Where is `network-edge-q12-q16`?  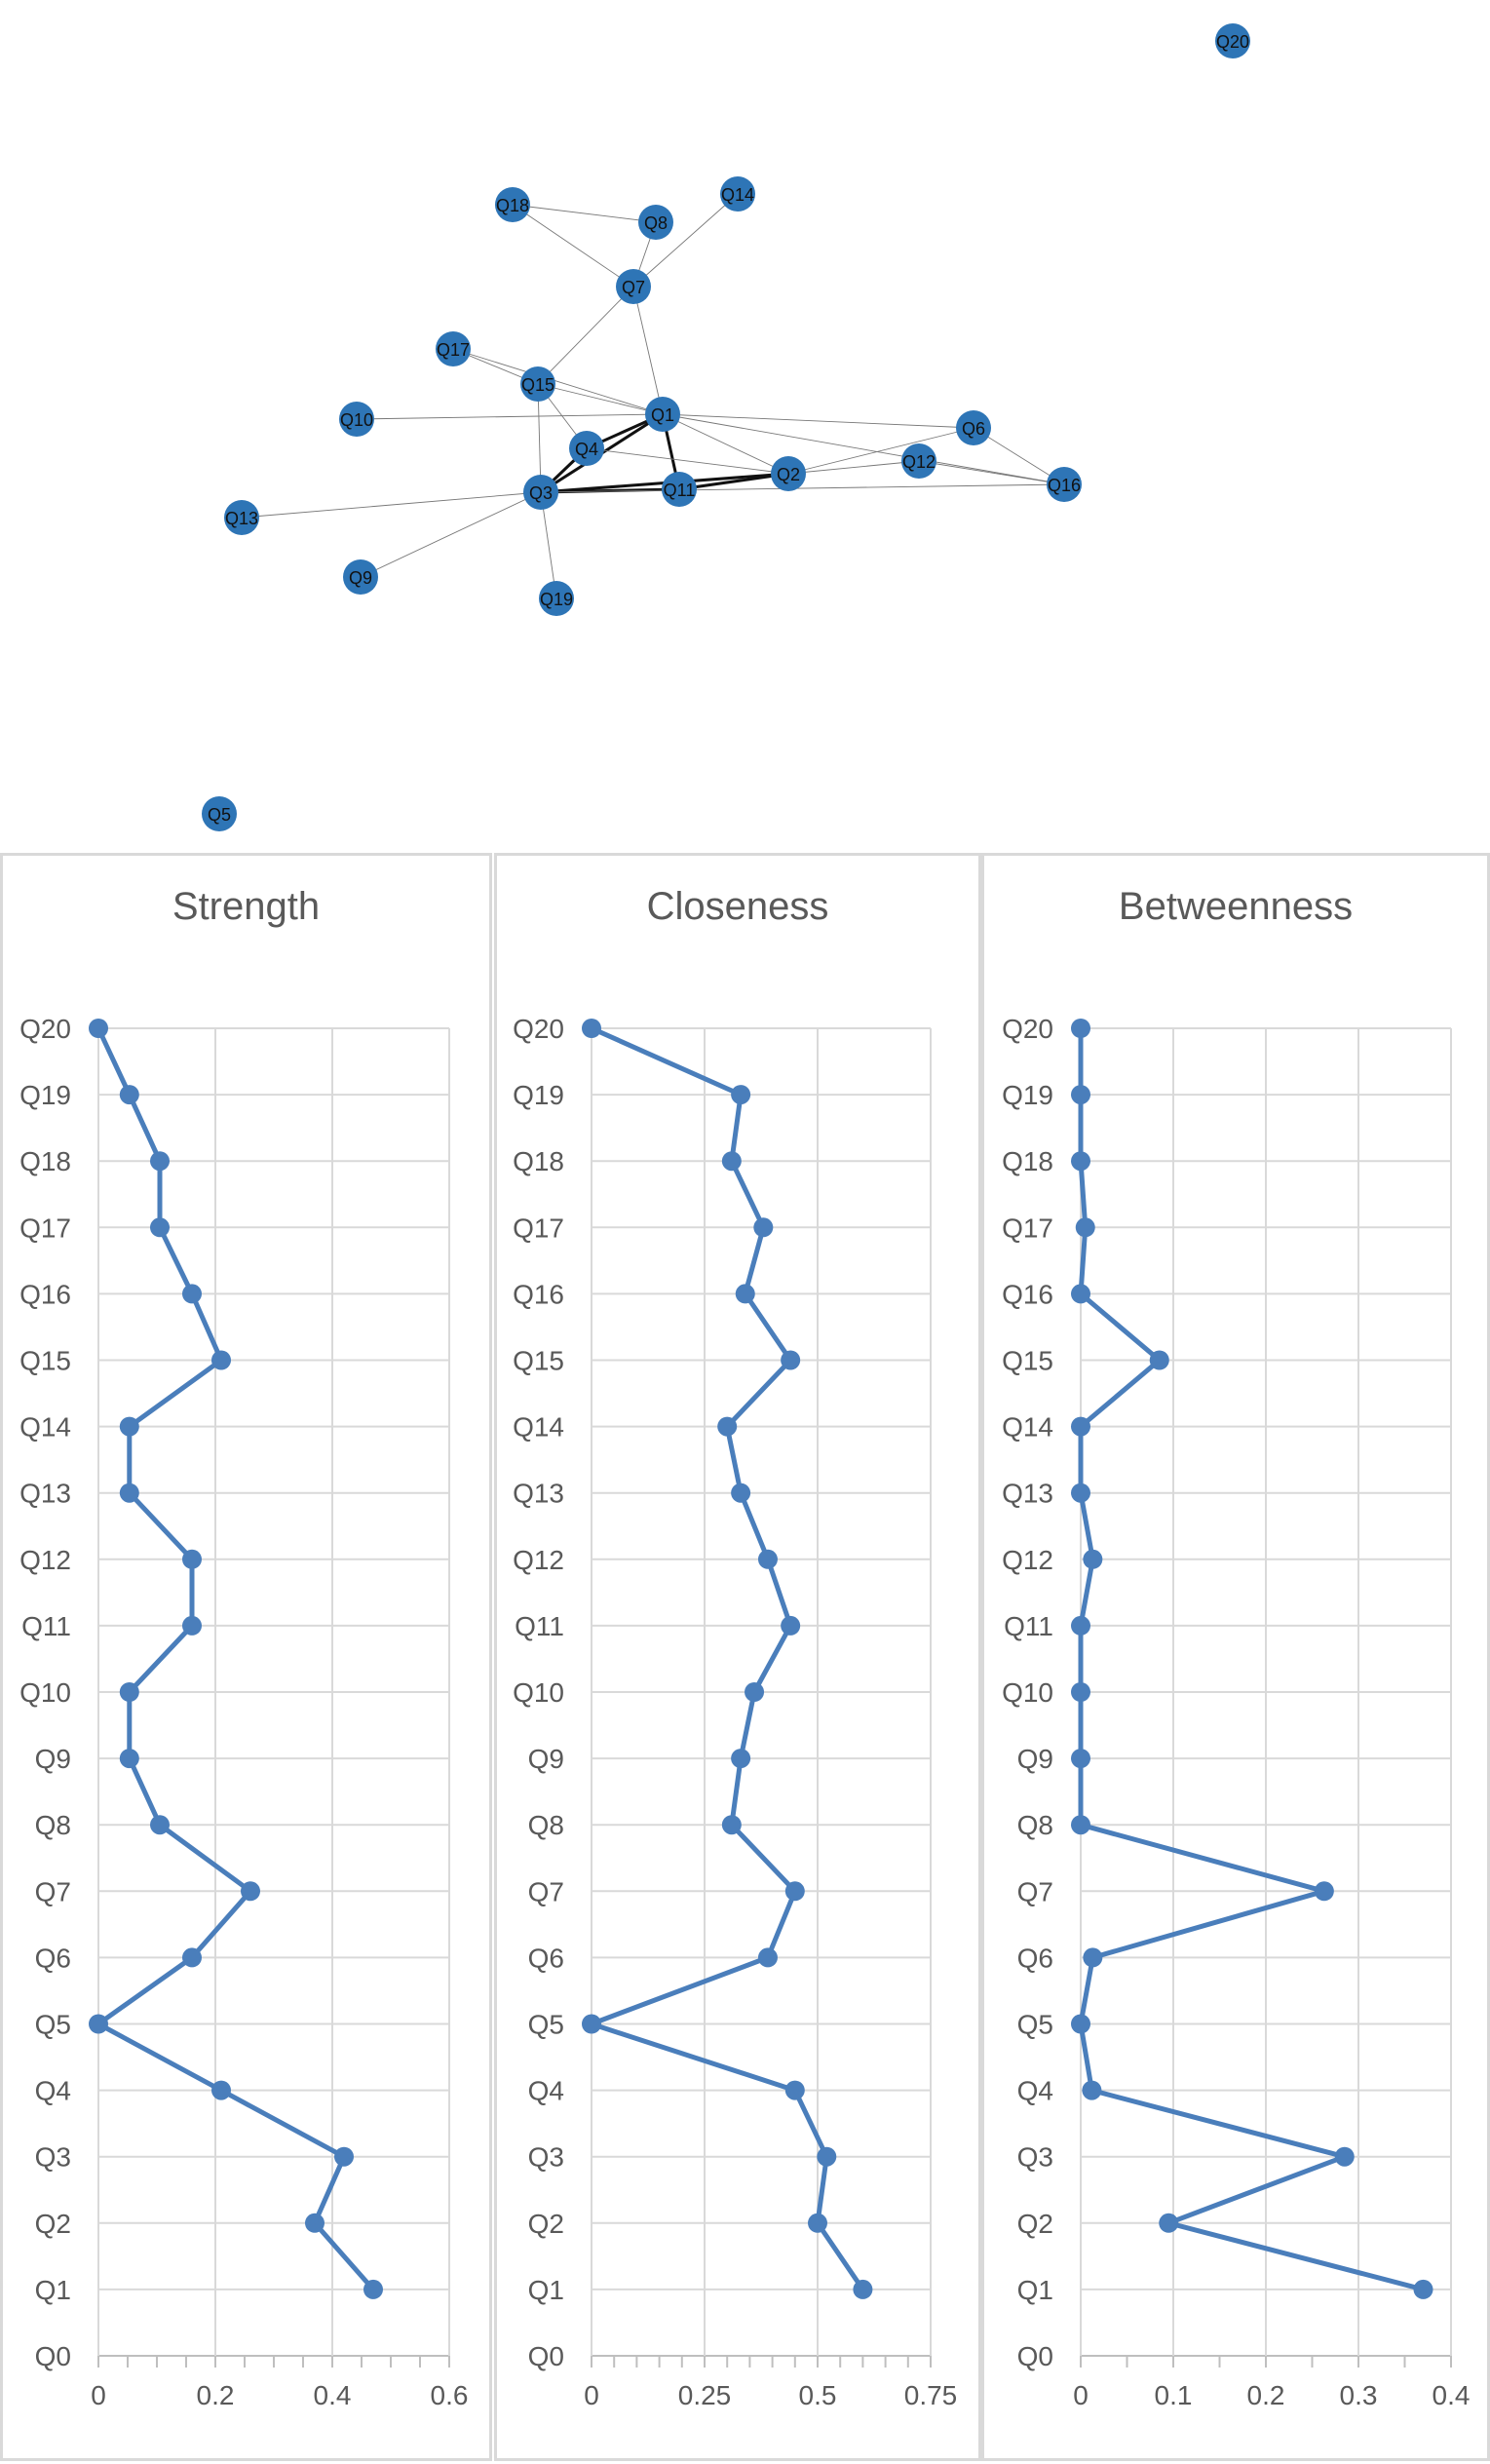 network-edge-q12-q16 is located at coordinates (991, 472).